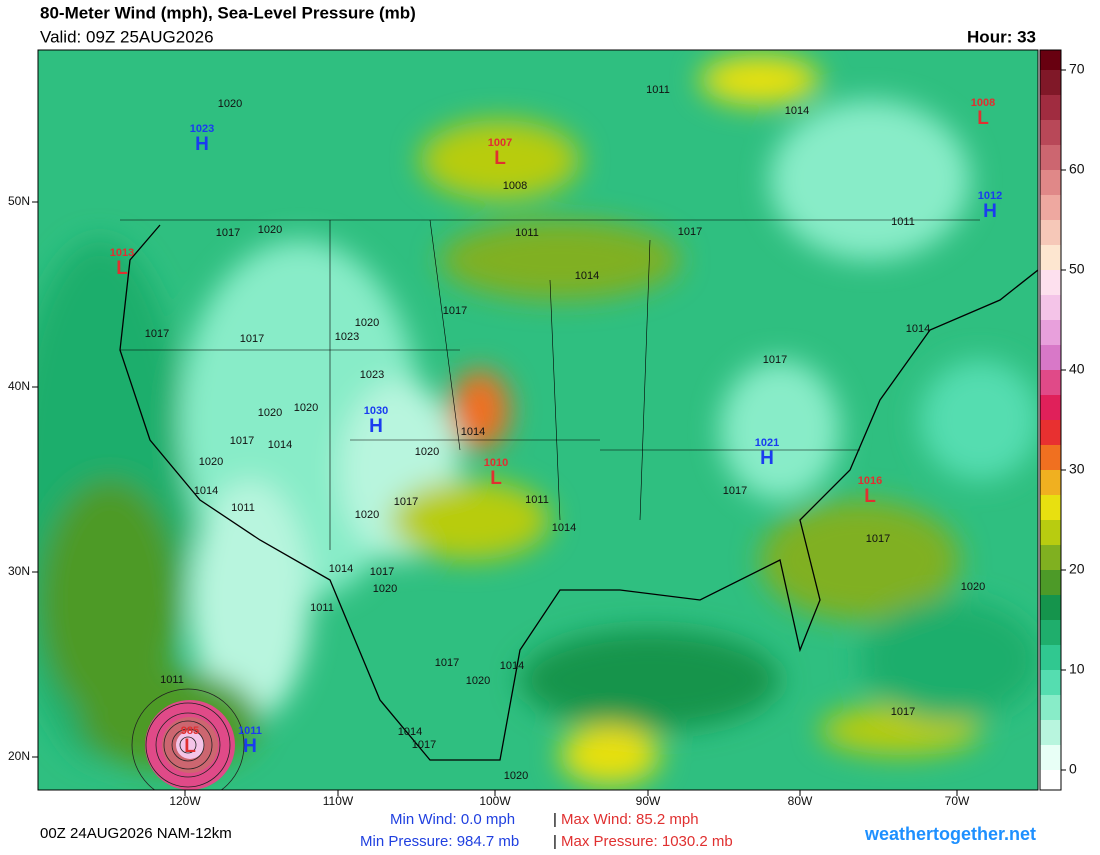  I want to click on forecast-hour: Hour: 33, so click(1001, 36).